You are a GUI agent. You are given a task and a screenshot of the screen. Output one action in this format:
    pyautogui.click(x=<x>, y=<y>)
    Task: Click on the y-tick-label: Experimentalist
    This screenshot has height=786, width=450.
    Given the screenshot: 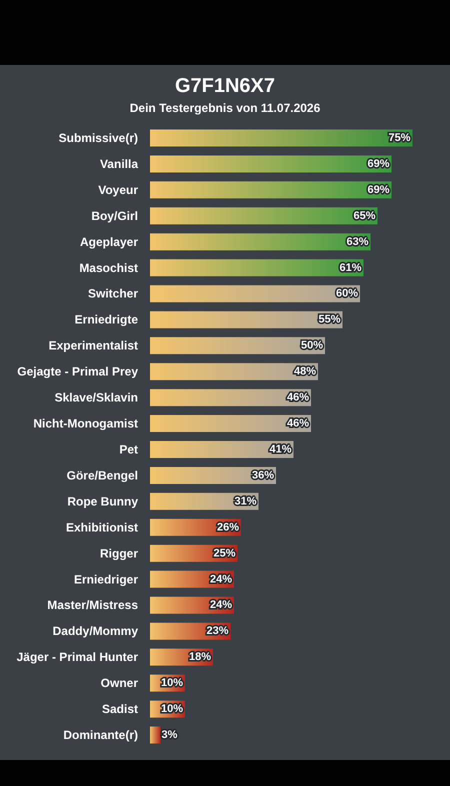 What is the action you would take?
    pyautogui.click(x=93, y=345)
    